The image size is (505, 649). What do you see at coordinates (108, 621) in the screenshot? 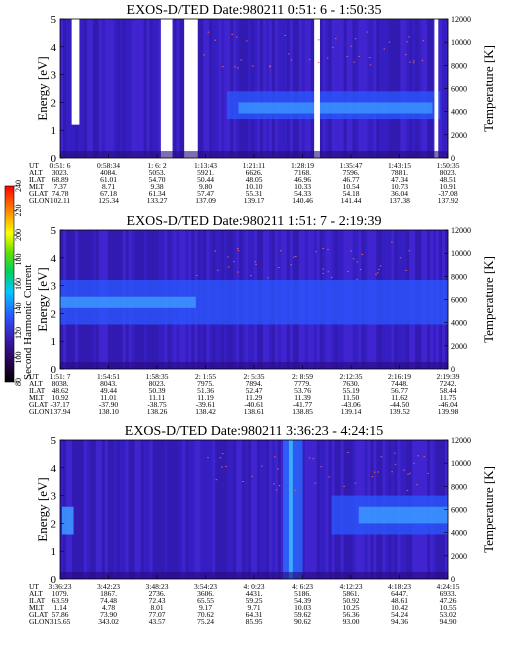
I see `orbit-value: 343.02` at bounding box center [108, 621].